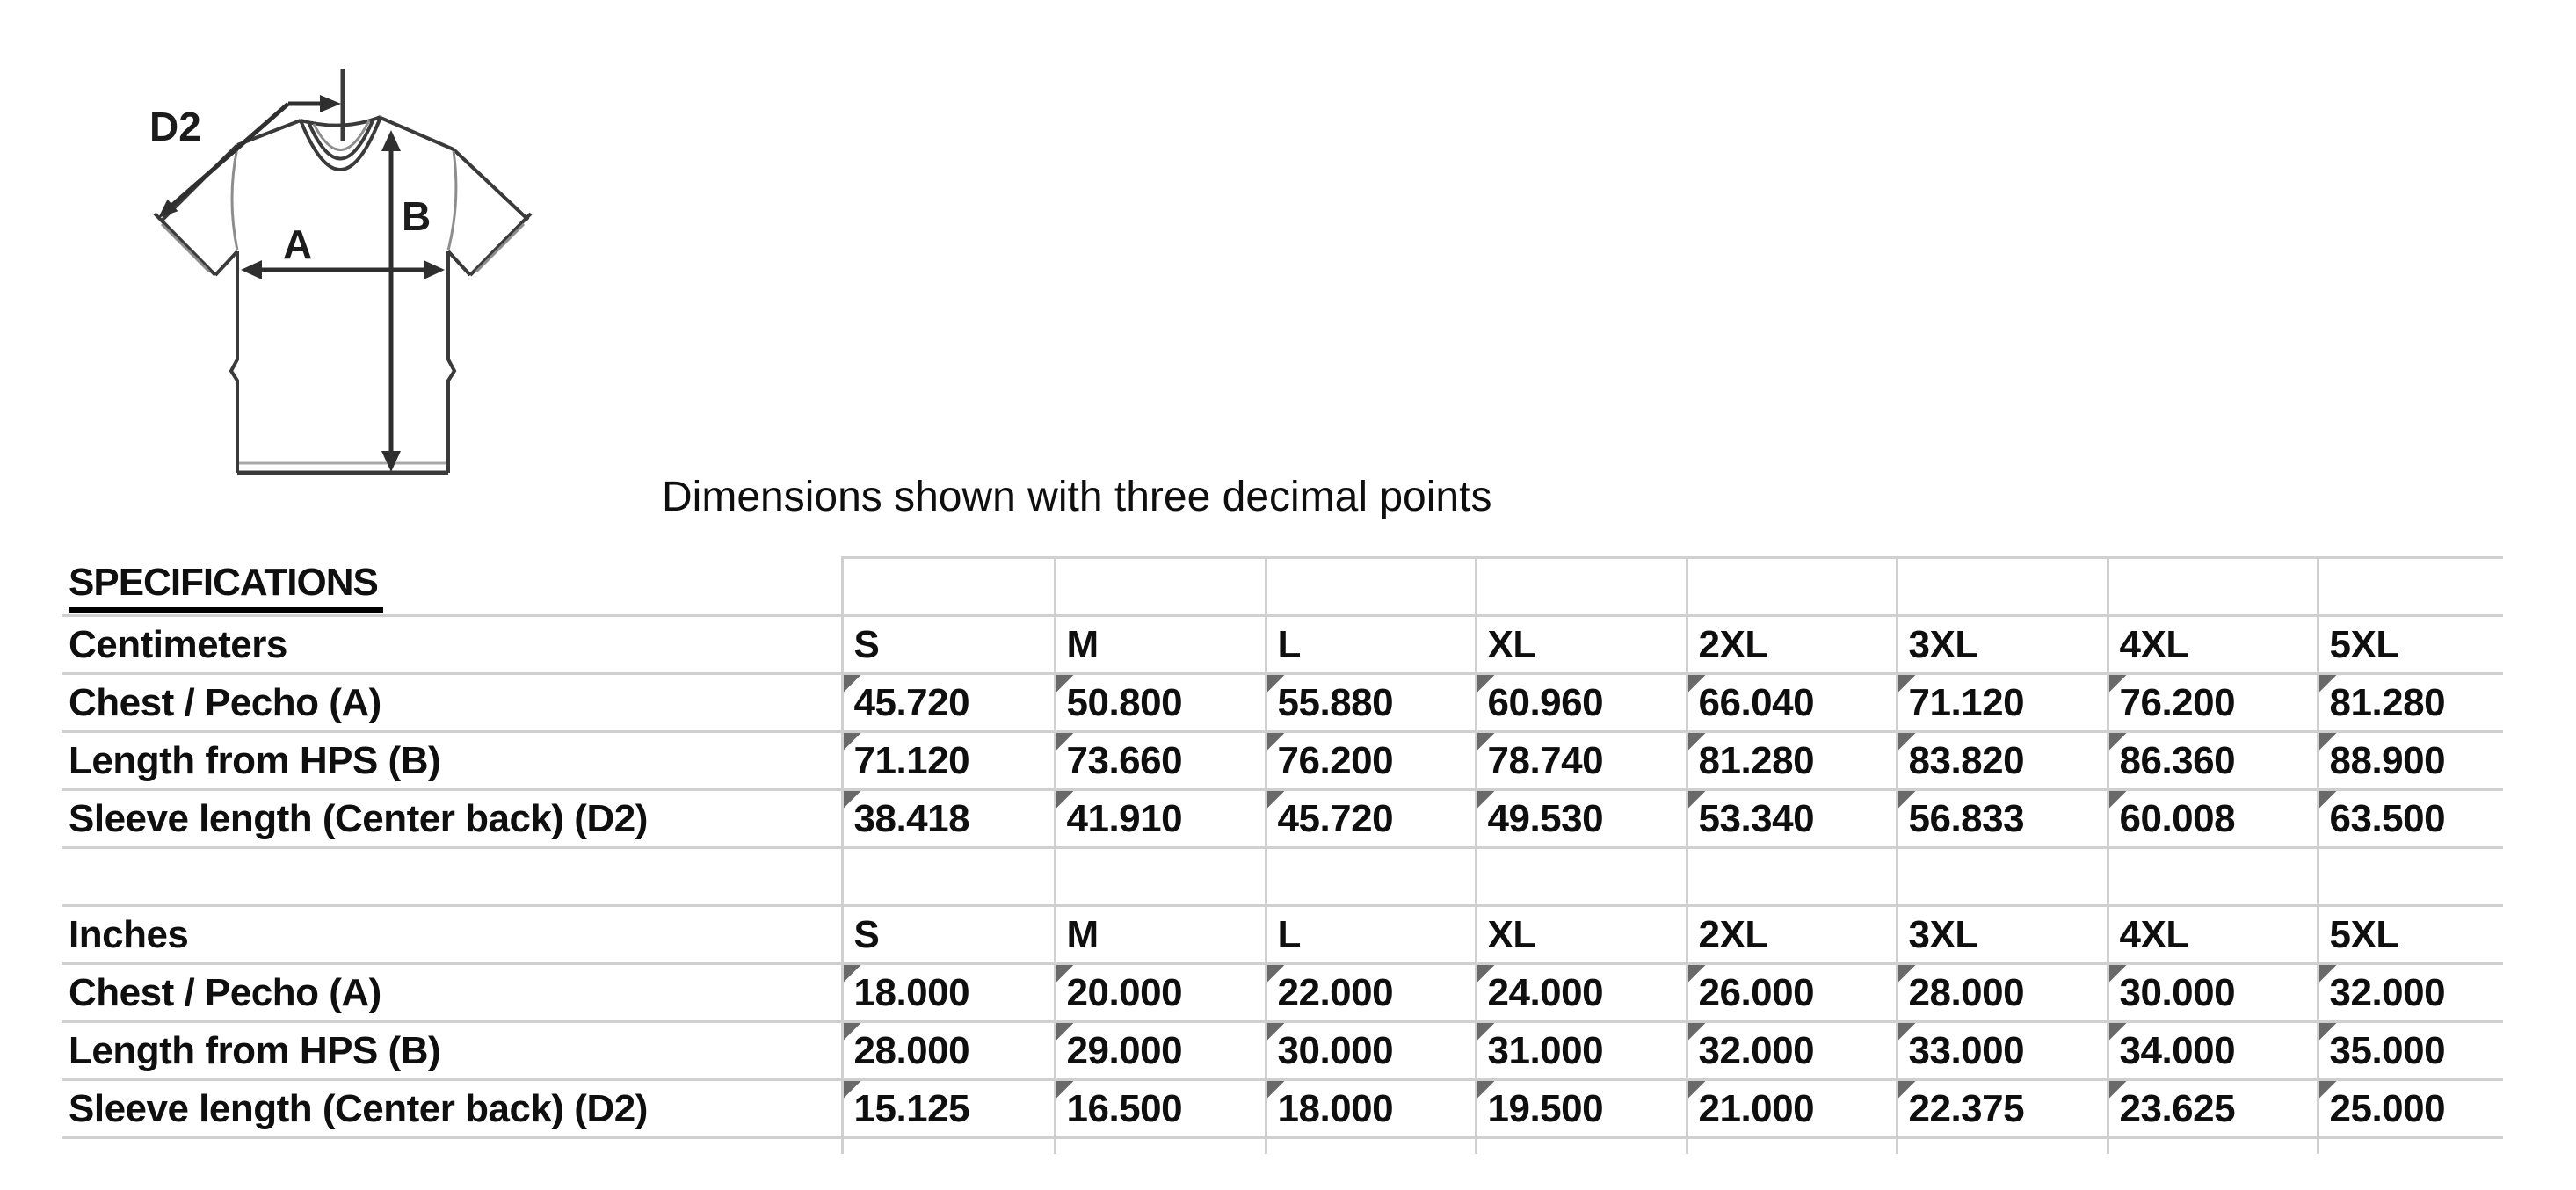 This screenshot has width=2576, height=1190. I want to click on measure-arrow-a: A, so click(343, 250).